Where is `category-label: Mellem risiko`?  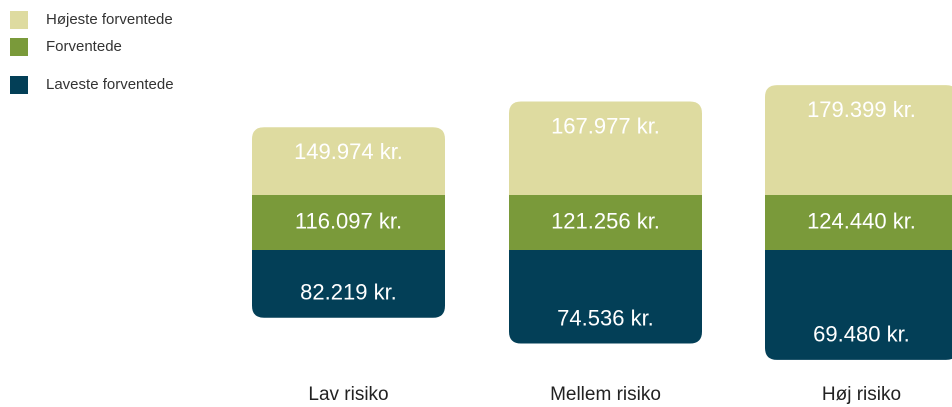
category-label: Mellem risiko is located at coordinates (605, 394).